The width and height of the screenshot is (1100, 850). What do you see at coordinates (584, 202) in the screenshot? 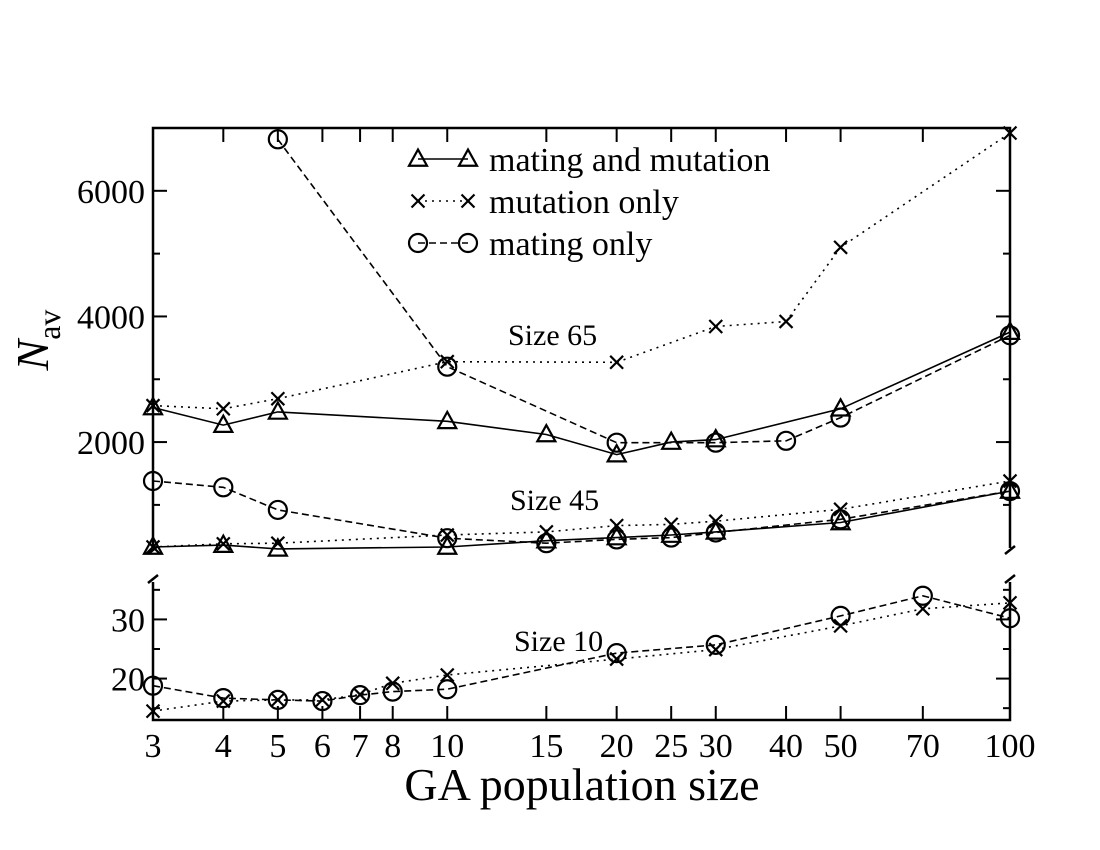
I see `legend-label-mutation-only: mutation only` at bounding box center [584, 202].